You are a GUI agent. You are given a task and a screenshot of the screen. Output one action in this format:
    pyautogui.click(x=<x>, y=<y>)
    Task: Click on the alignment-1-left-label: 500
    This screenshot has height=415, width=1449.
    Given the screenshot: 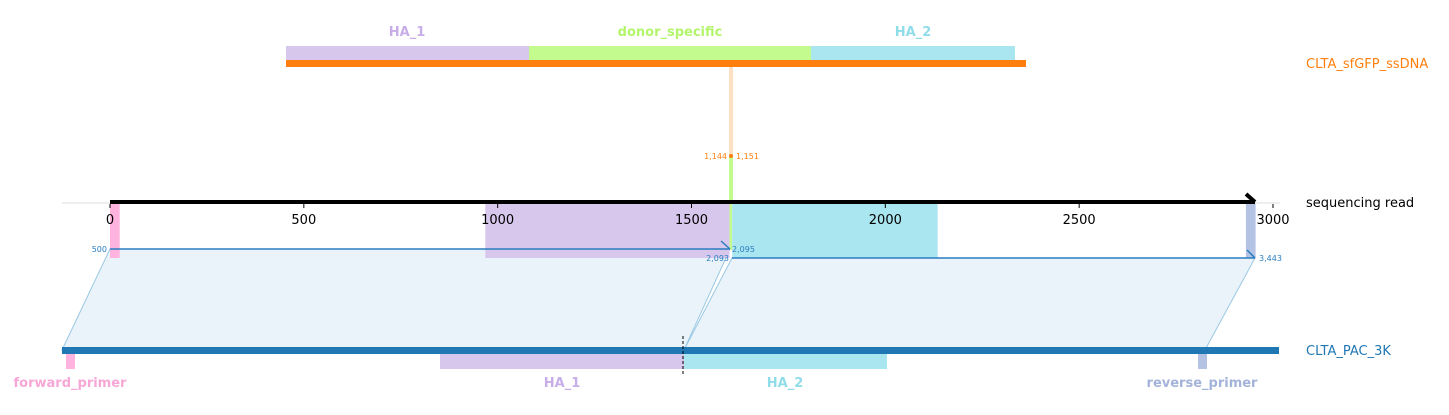 What is the action you would take?
    pyautogui.click(x=99, y=249)
    